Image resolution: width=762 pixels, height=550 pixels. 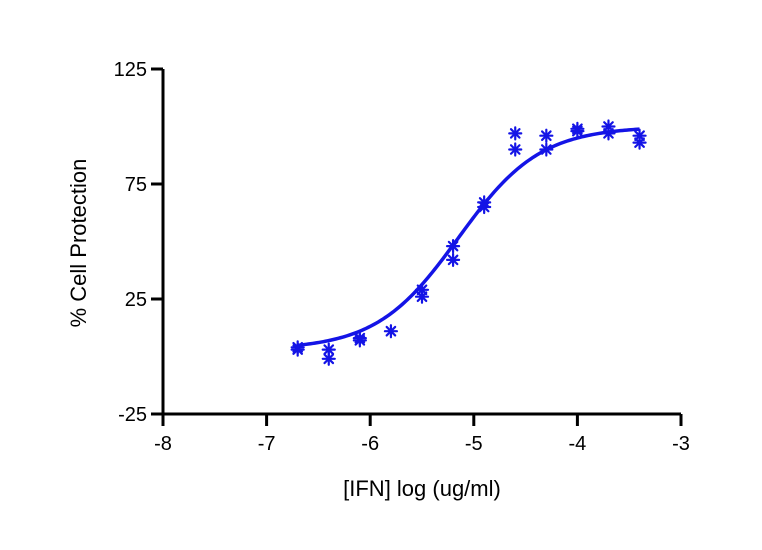 I want to click on x-tick-label: -7, so click(x=267, y=444).